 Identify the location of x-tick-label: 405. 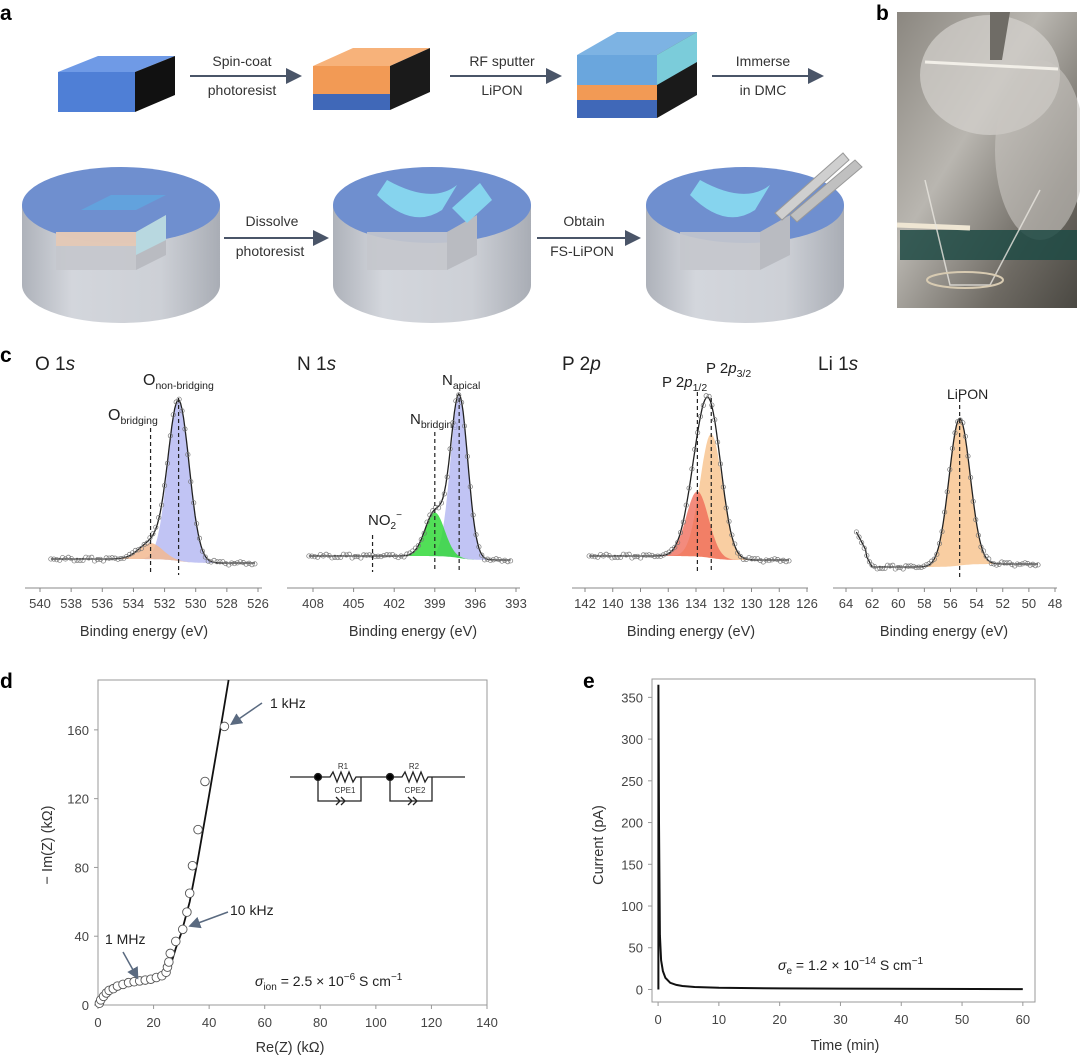
(354, 603).